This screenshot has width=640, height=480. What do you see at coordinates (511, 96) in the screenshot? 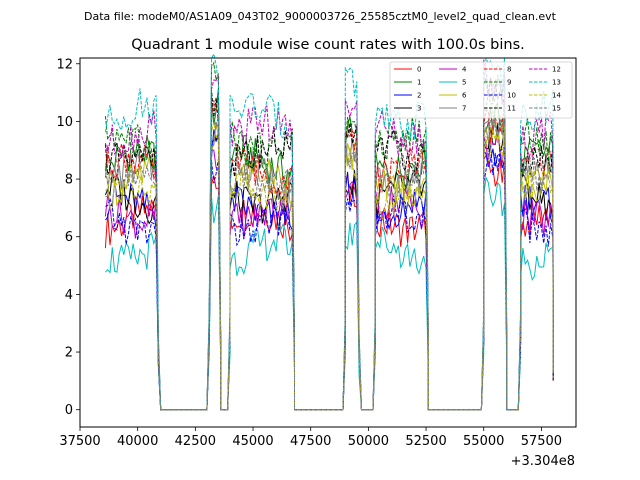
I see `legend-label-10: 10` at bounding box center [511, 96].